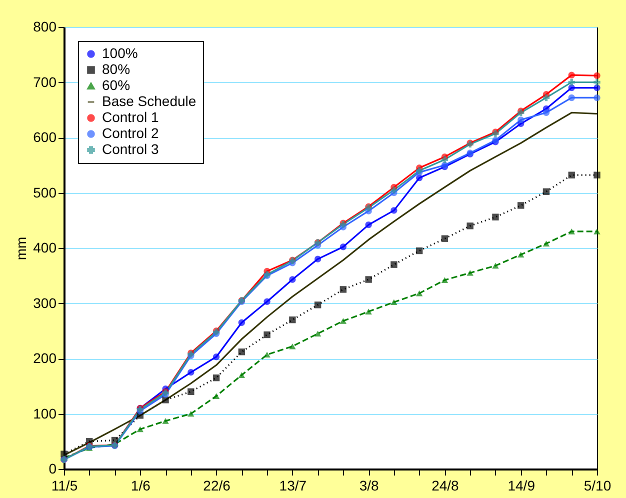 The width and height of the screenshot is (626, 498). I want to click on legend-label: Base Schedule, so click(149, 101).